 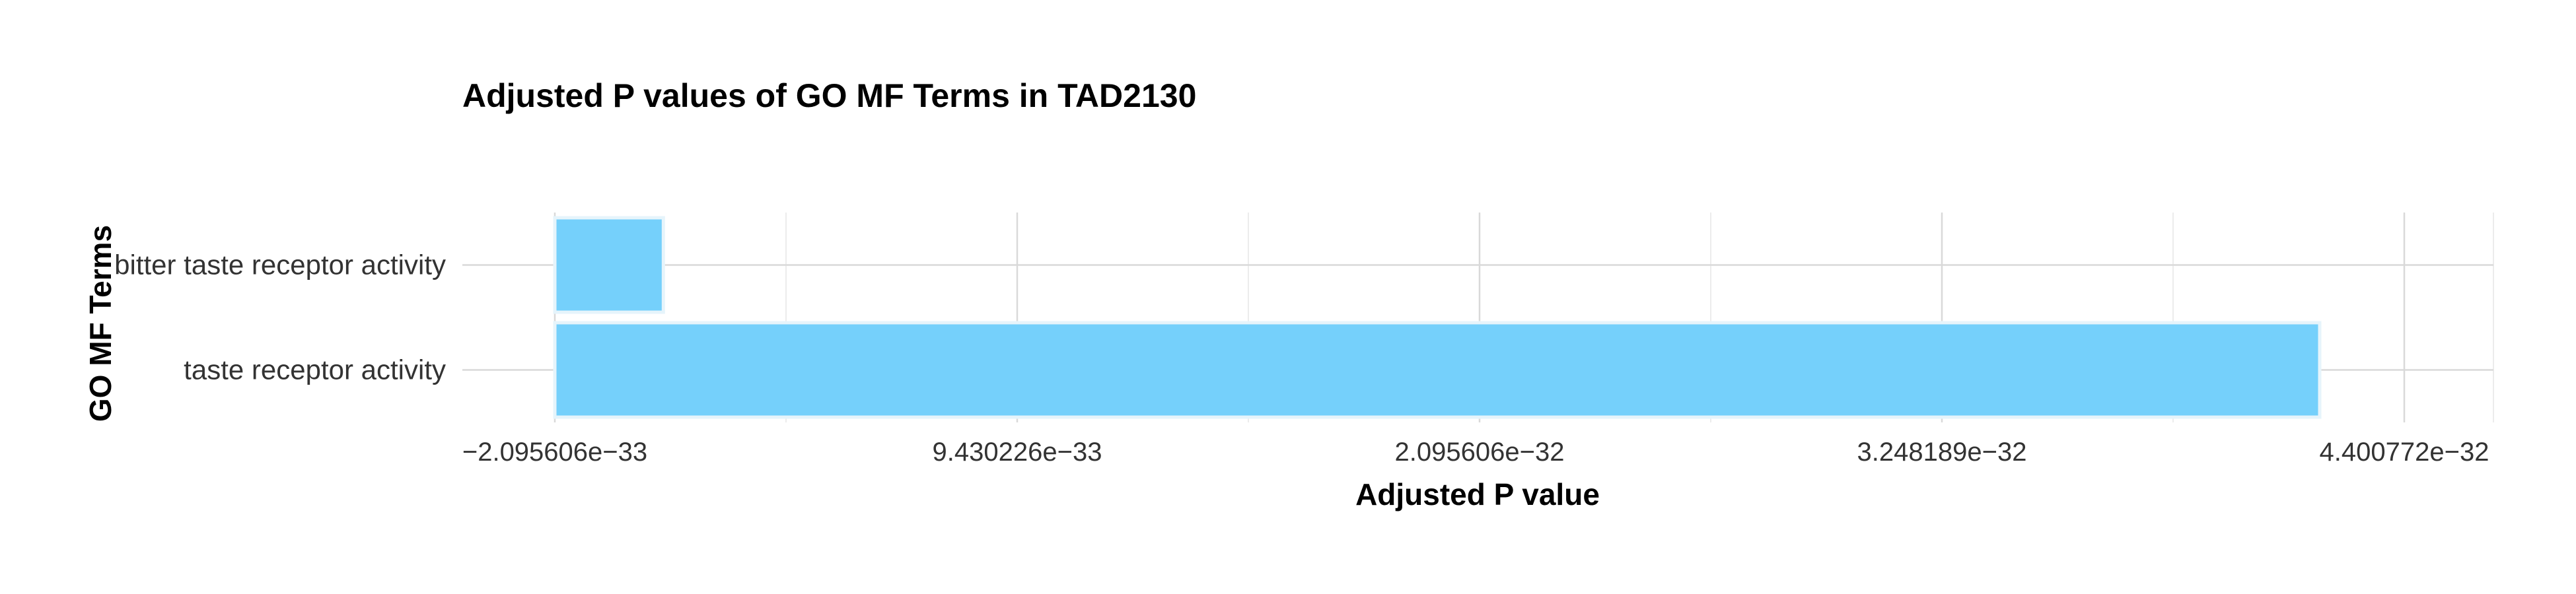 I want to click on x-tick-label: 2.095606e−32, so click(x=1480, y=453).